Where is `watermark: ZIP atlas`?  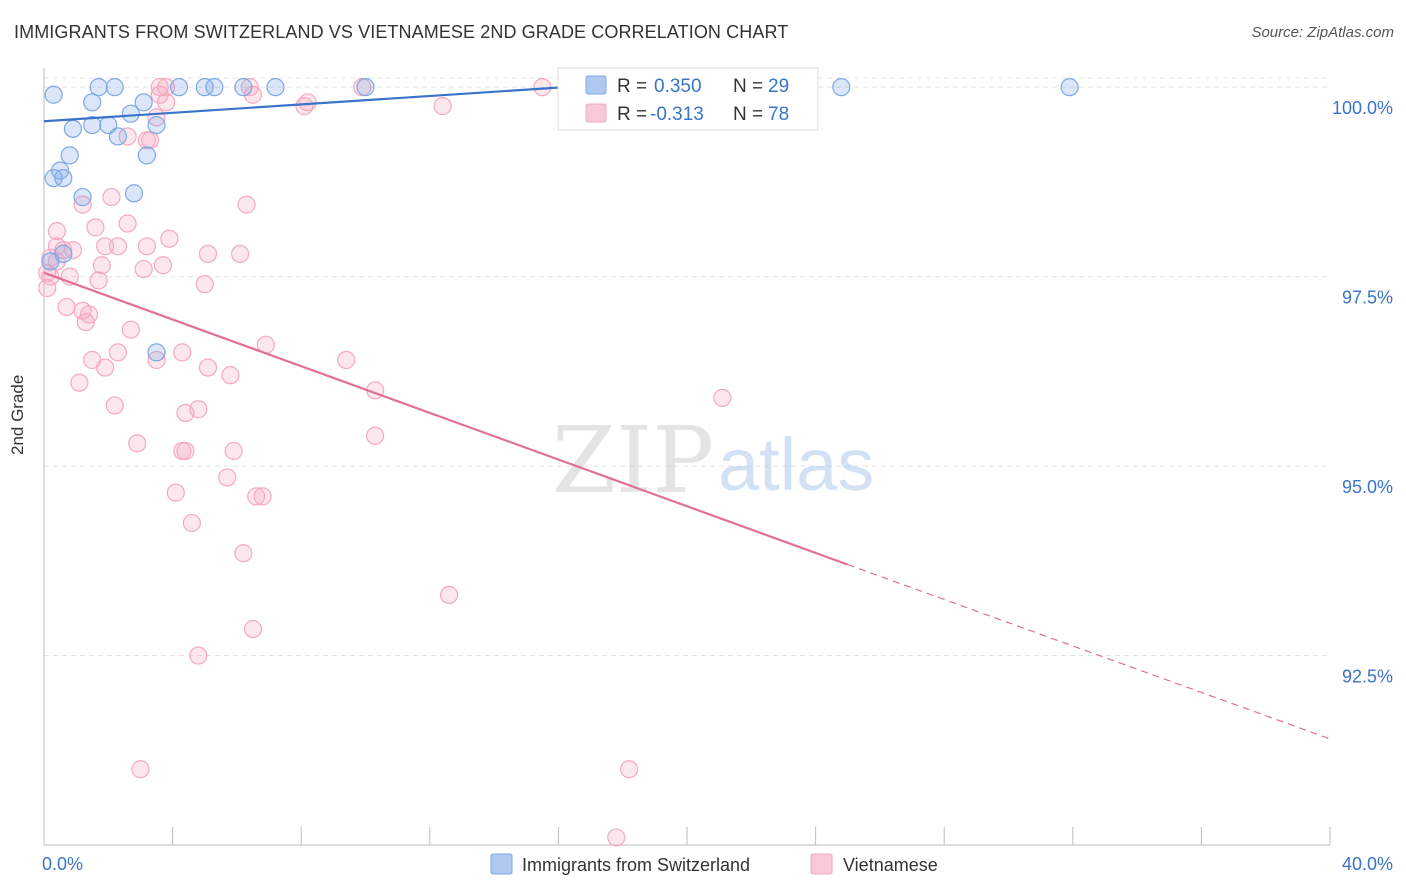 watermark: ZIP atlas is located at coordinates (713, 460).